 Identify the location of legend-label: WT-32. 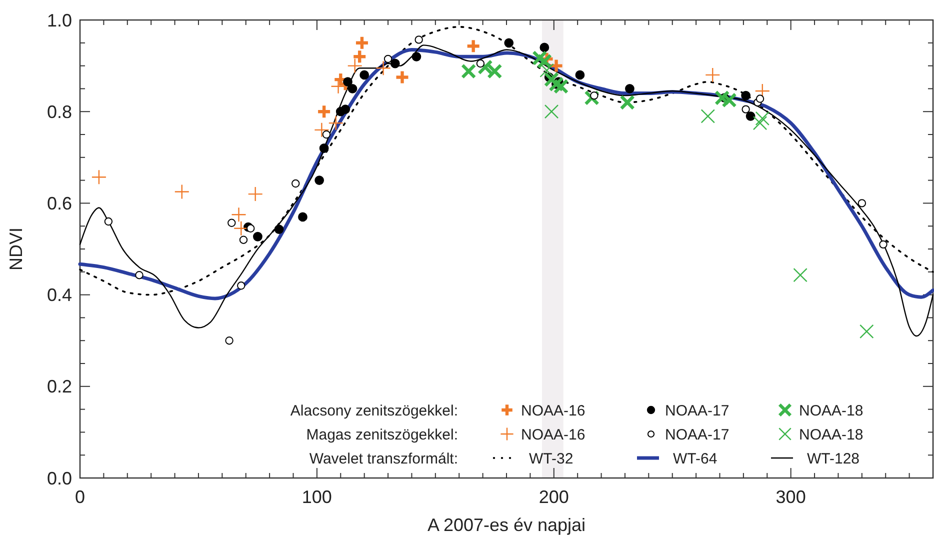
(551, 459).